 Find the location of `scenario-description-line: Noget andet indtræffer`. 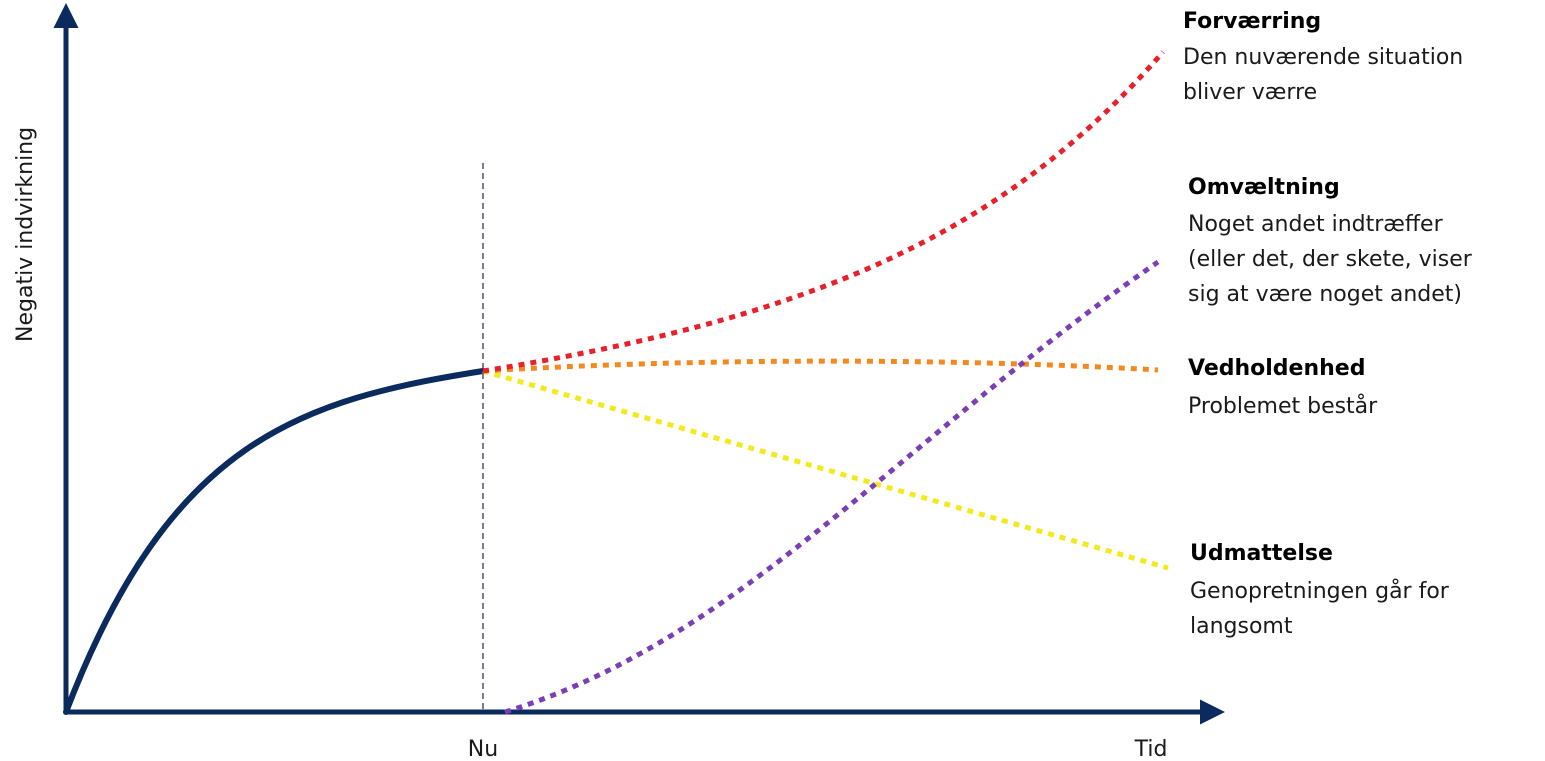

scenario-description-line: Noget andet indtræffer is located at coordinates (1316, 224).